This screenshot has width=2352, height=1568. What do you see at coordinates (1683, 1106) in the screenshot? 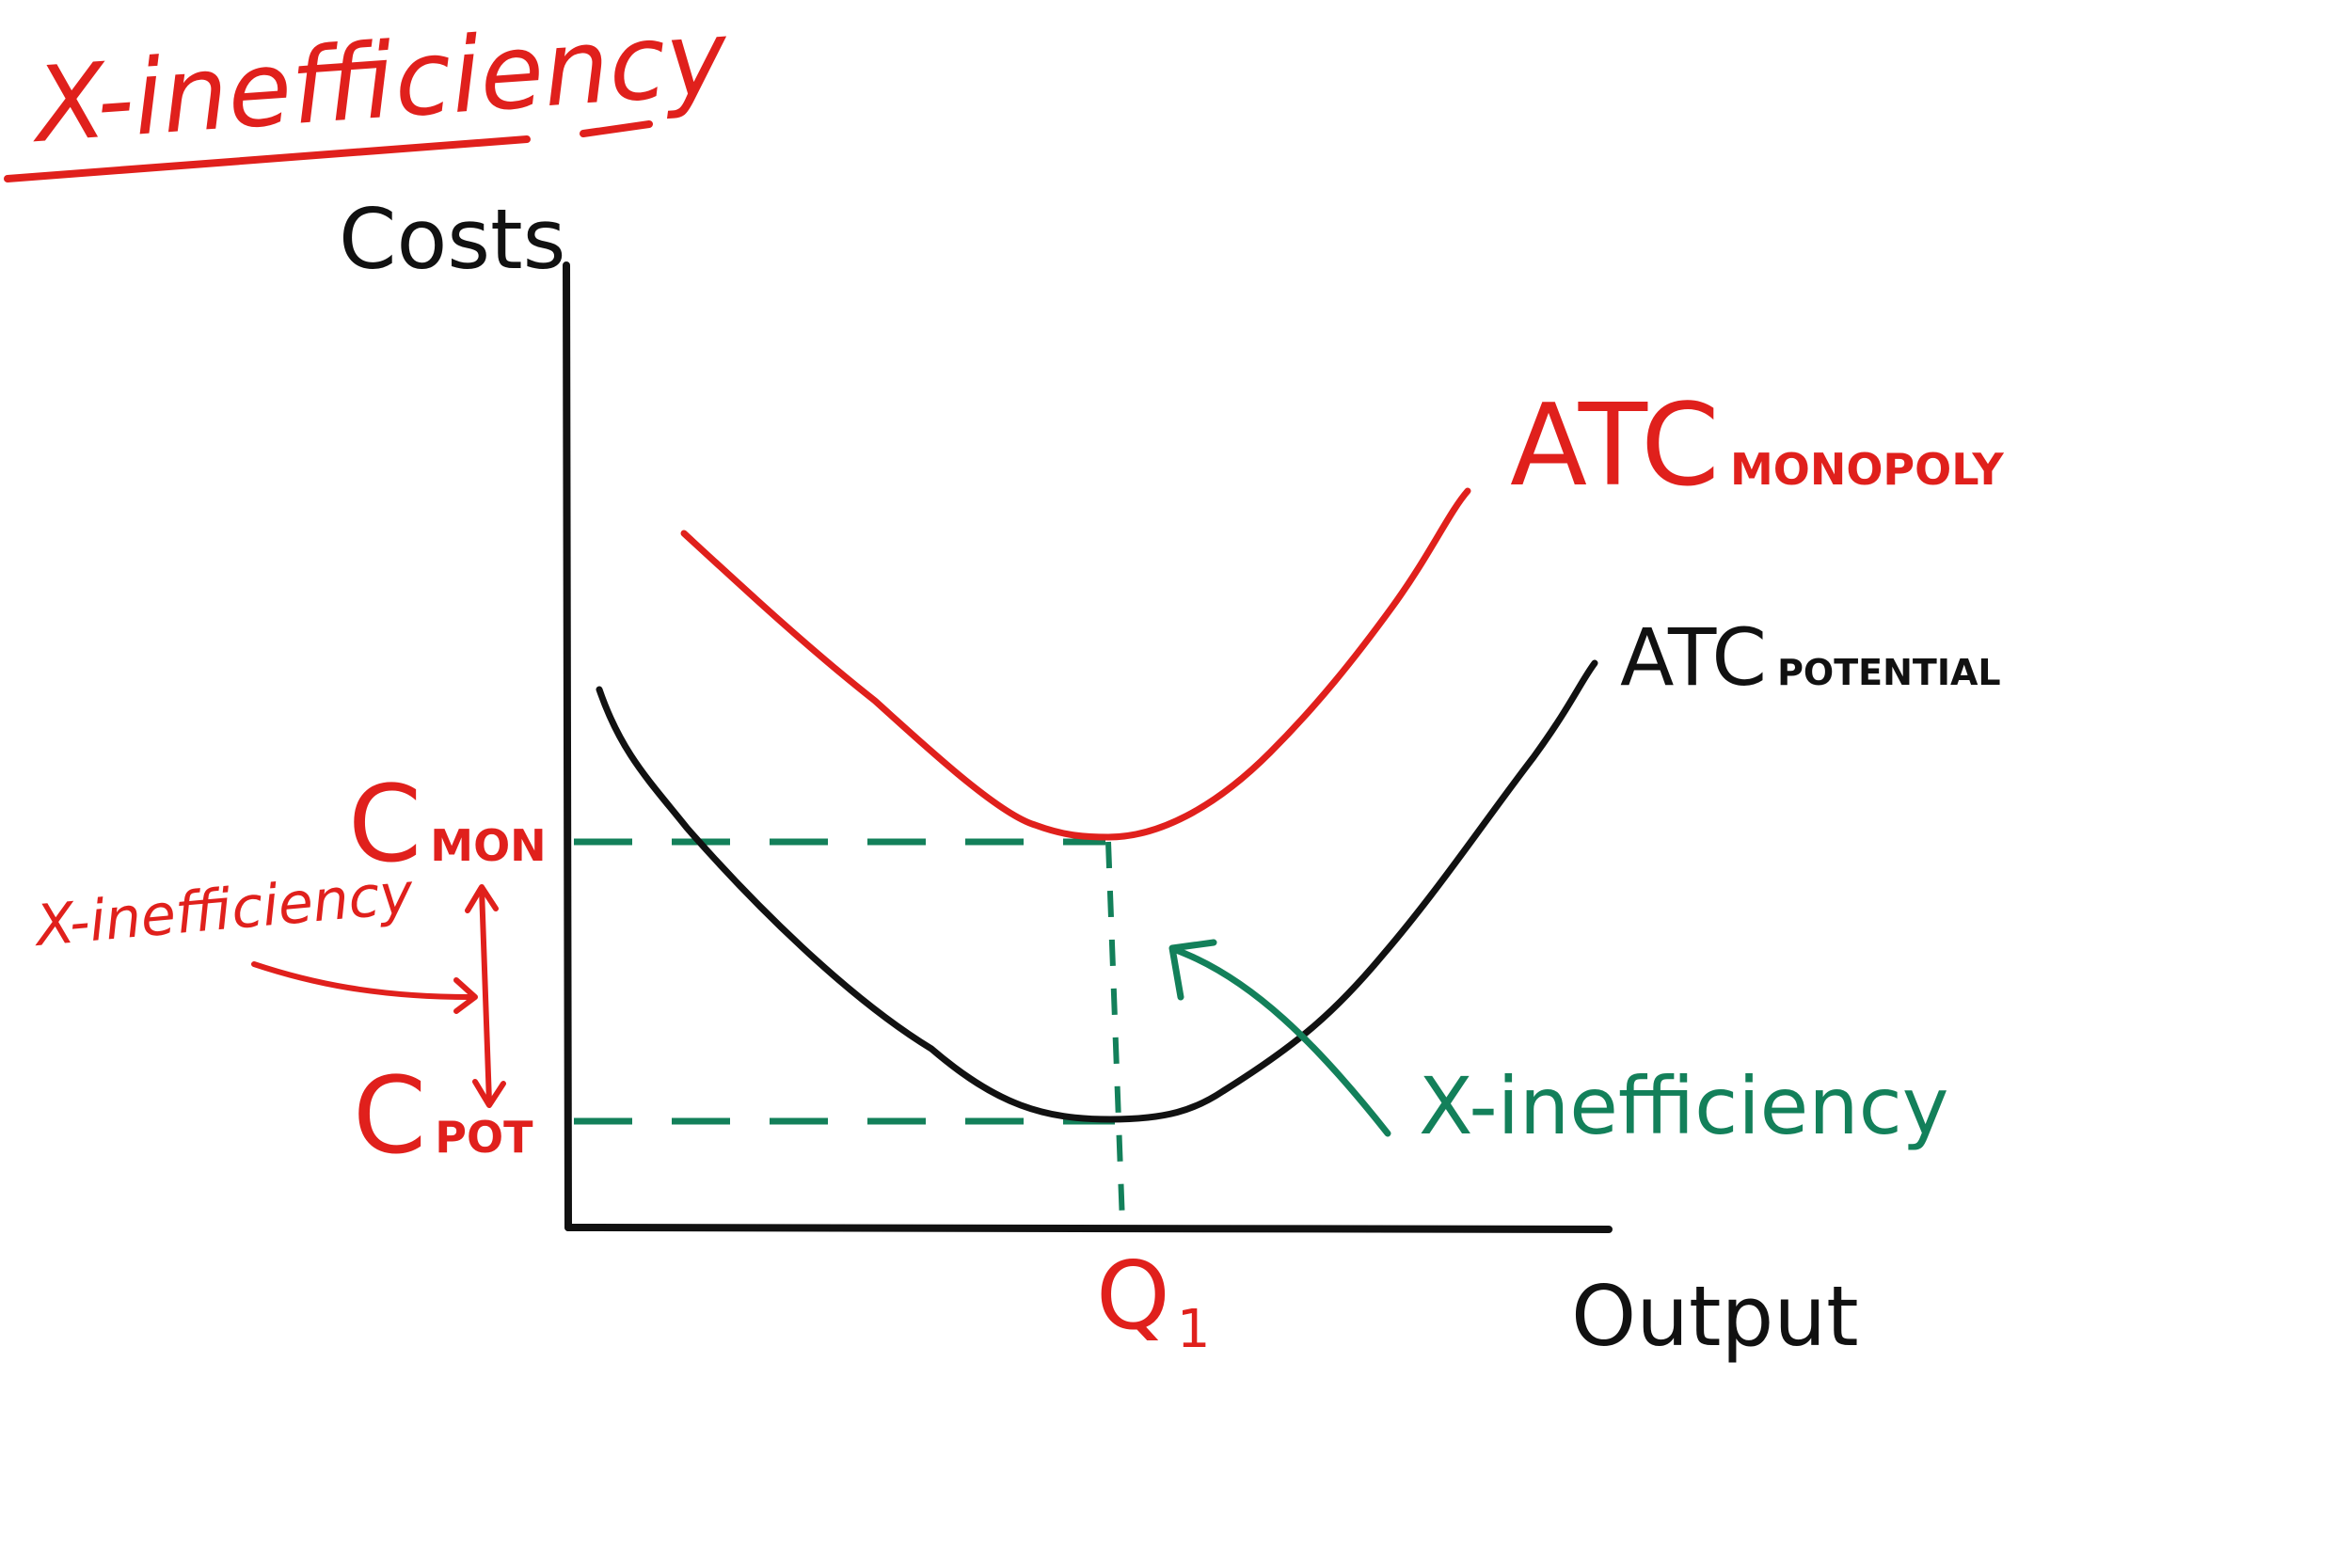
I see `right-x-inefficiency-label: X-inefficiency` at bounding box center [1683, 1106].